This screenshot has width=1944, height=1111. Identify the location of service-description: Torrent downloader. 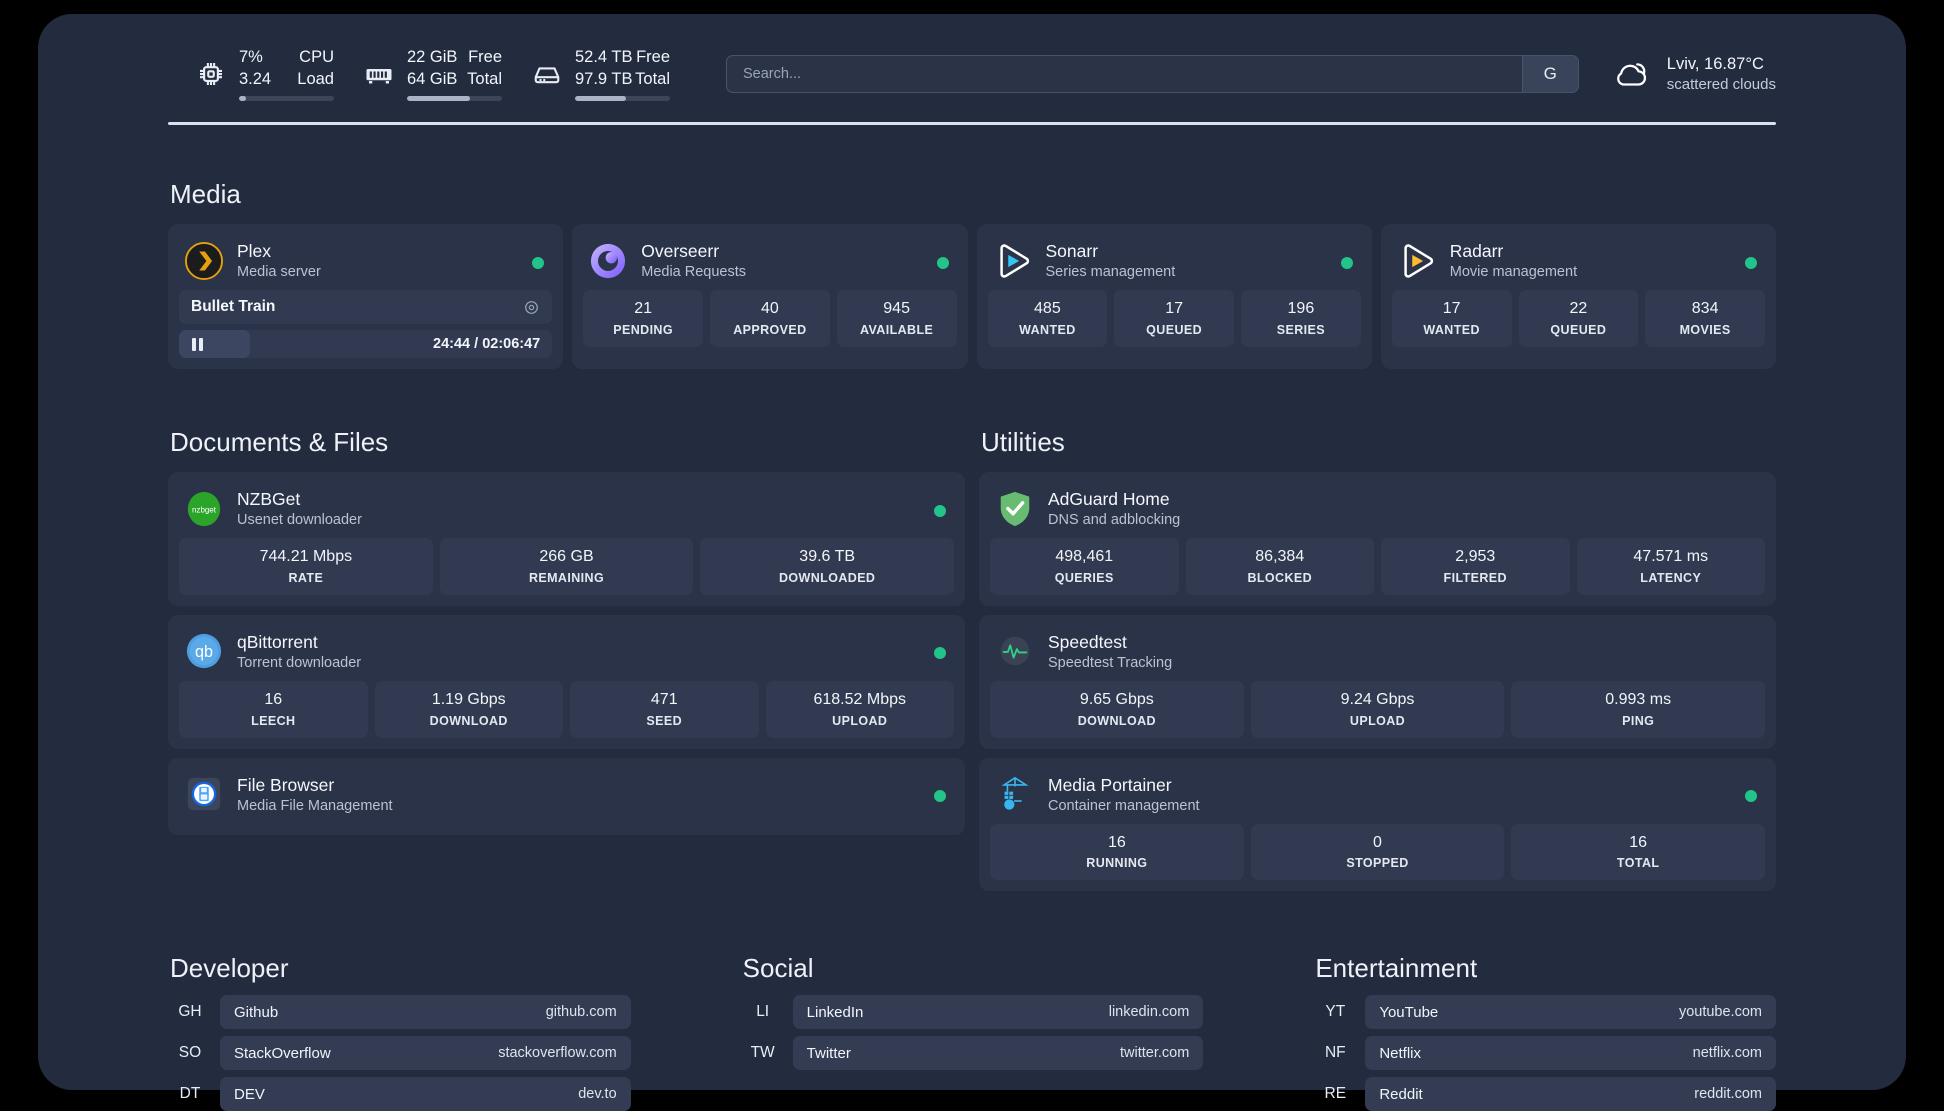
(299, 662).